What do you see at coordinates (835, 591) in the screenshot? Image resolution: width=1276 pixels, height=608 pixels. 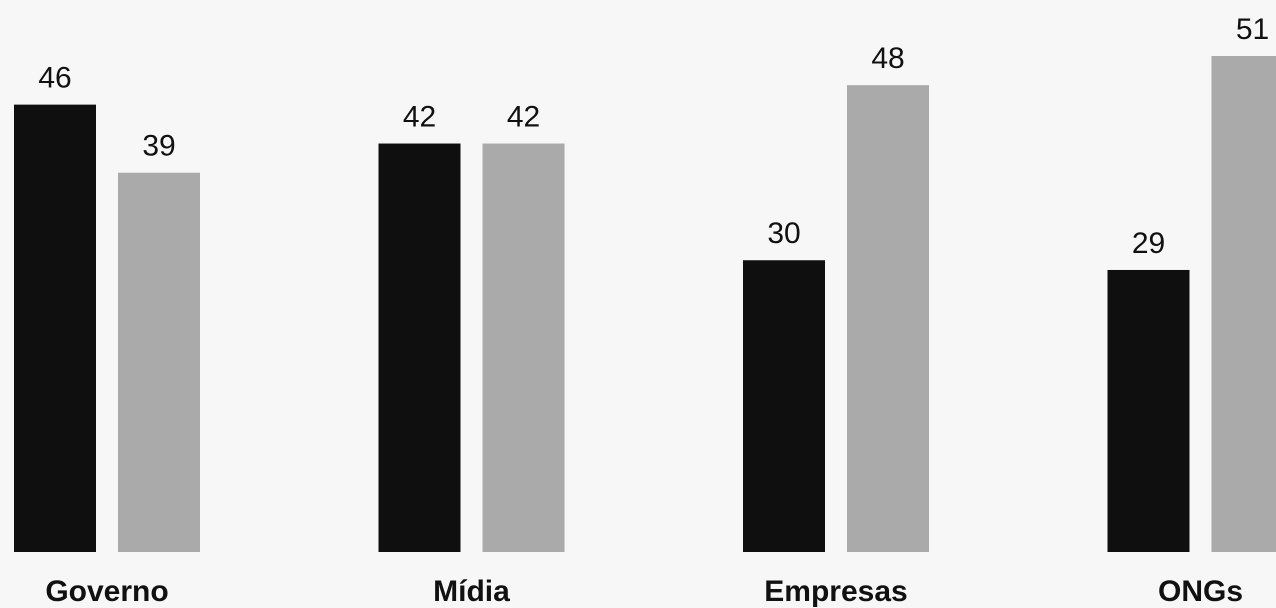 I see `category-label: Empresas` at bounding box center [835, 591].